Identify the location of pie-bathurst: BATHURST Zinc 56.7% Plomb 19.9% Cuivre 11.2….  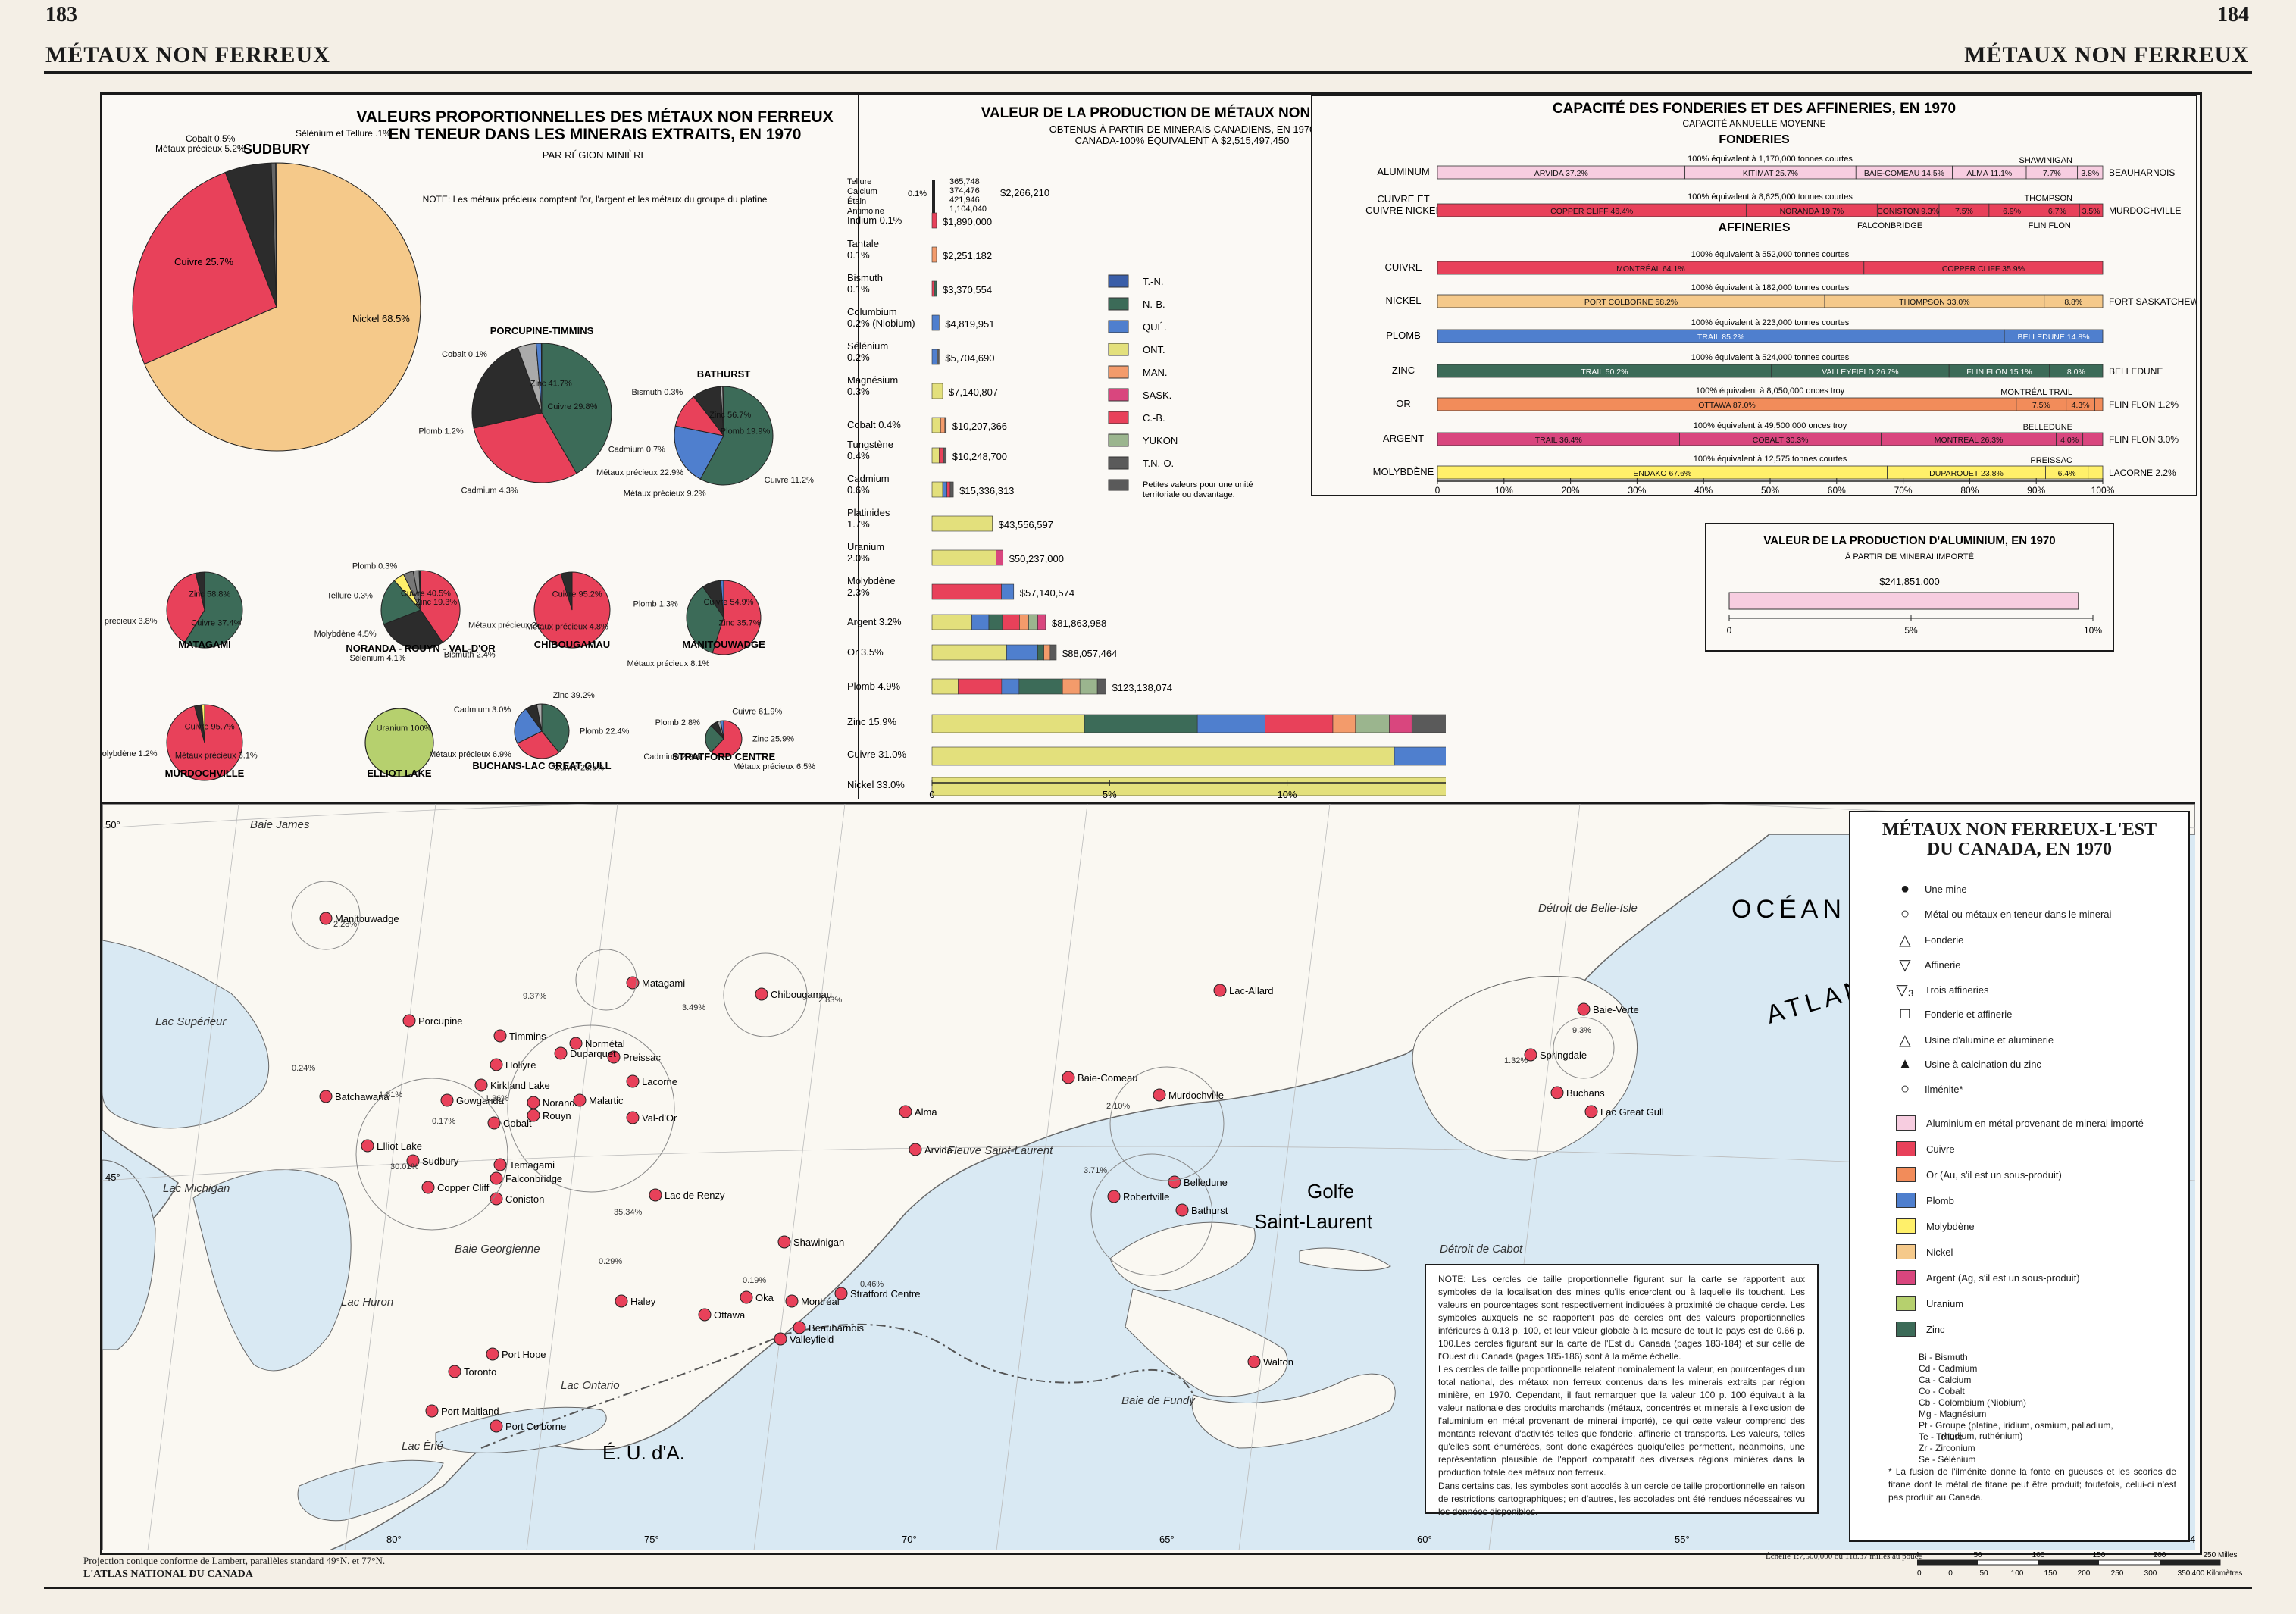
(711, 433).